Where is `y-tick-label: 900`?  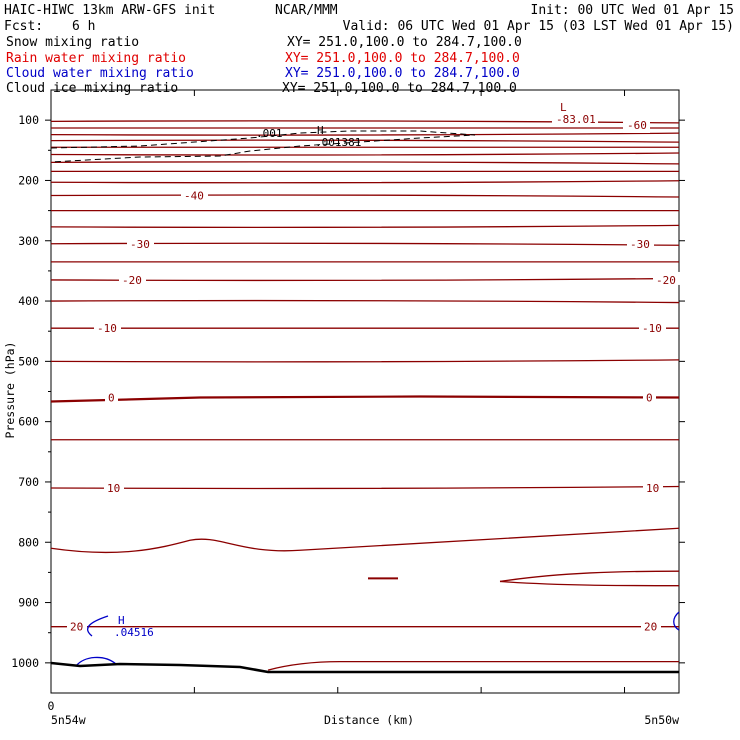 y-tick-label: 900 is located at coordinates (28, 603).